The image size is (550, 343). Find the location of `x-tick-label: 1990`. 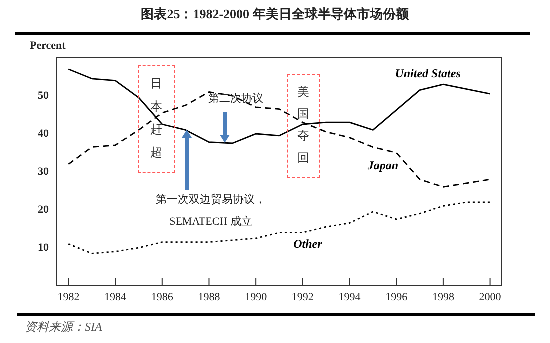

x-tick-label: 1990 is located at coordinates (256, 297).